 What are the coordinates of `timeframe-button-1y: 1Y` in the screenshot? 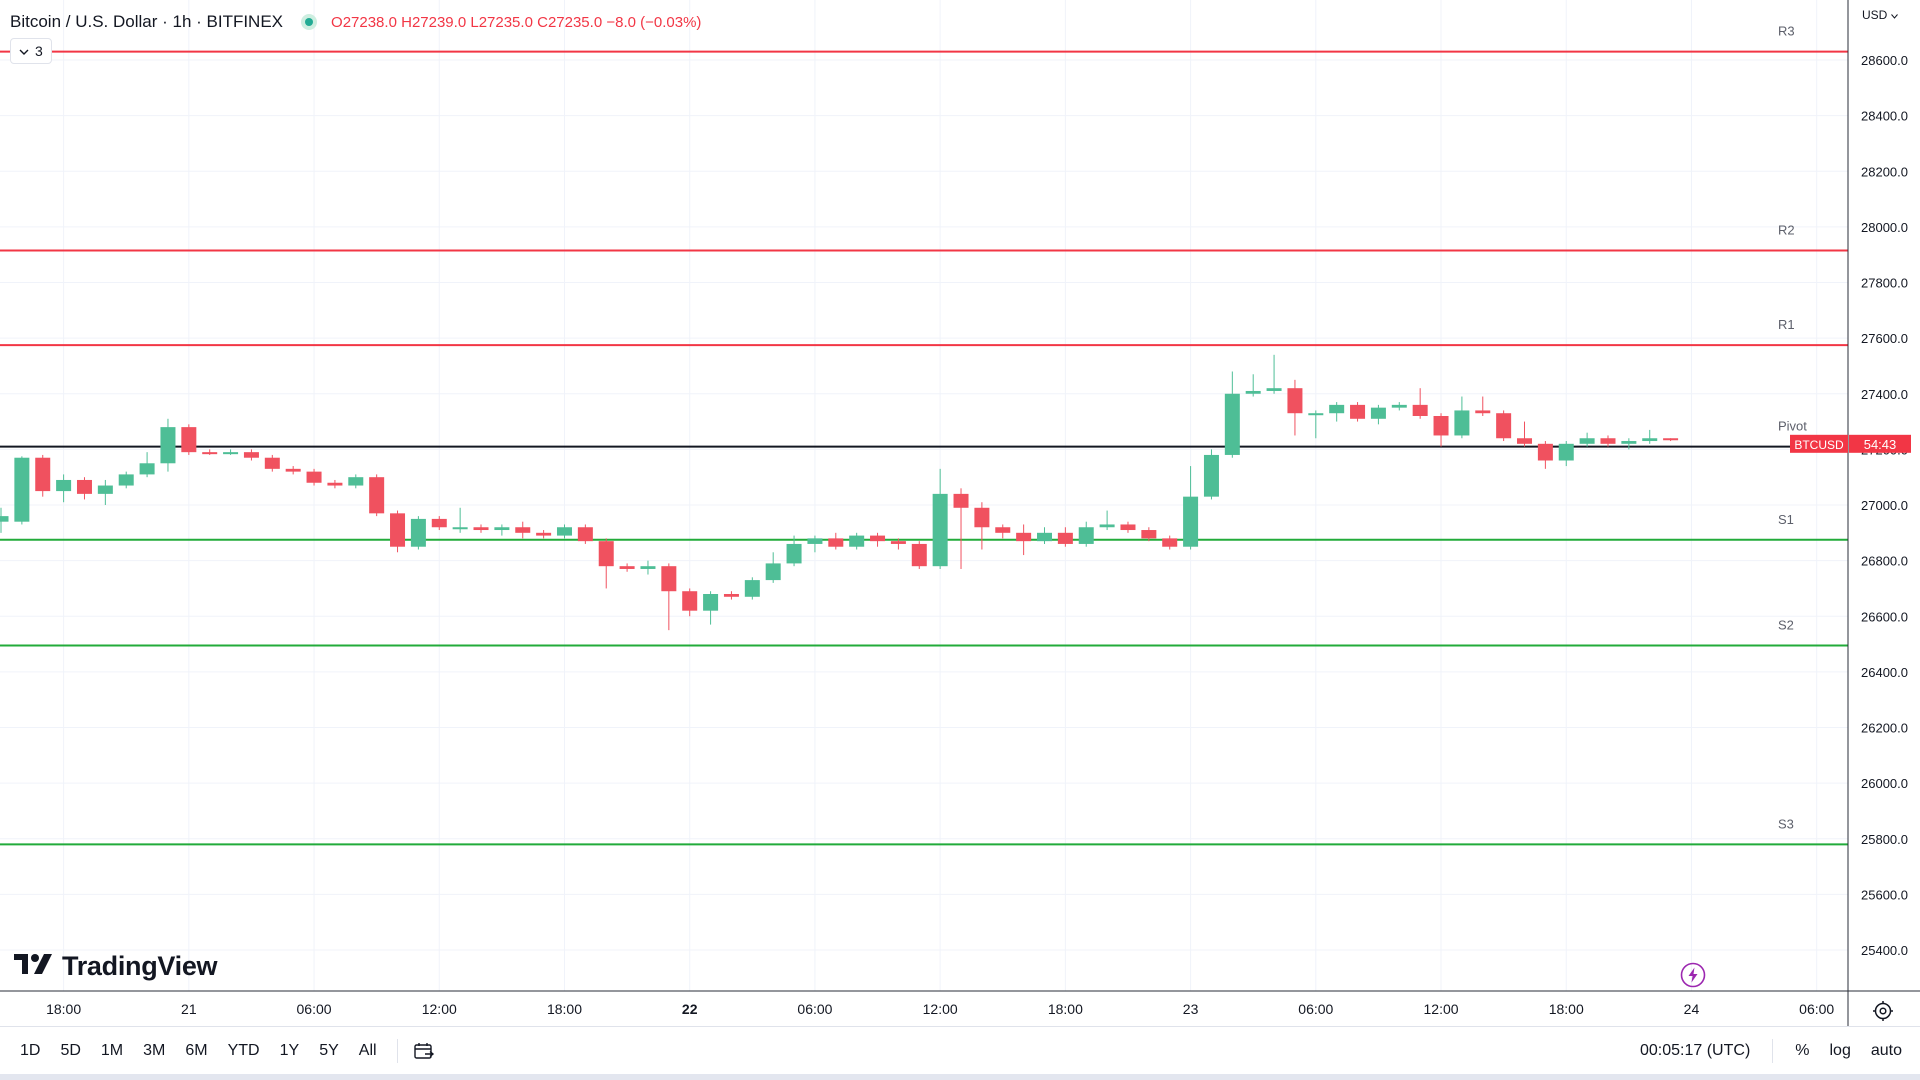 It's located at (289, 1050).